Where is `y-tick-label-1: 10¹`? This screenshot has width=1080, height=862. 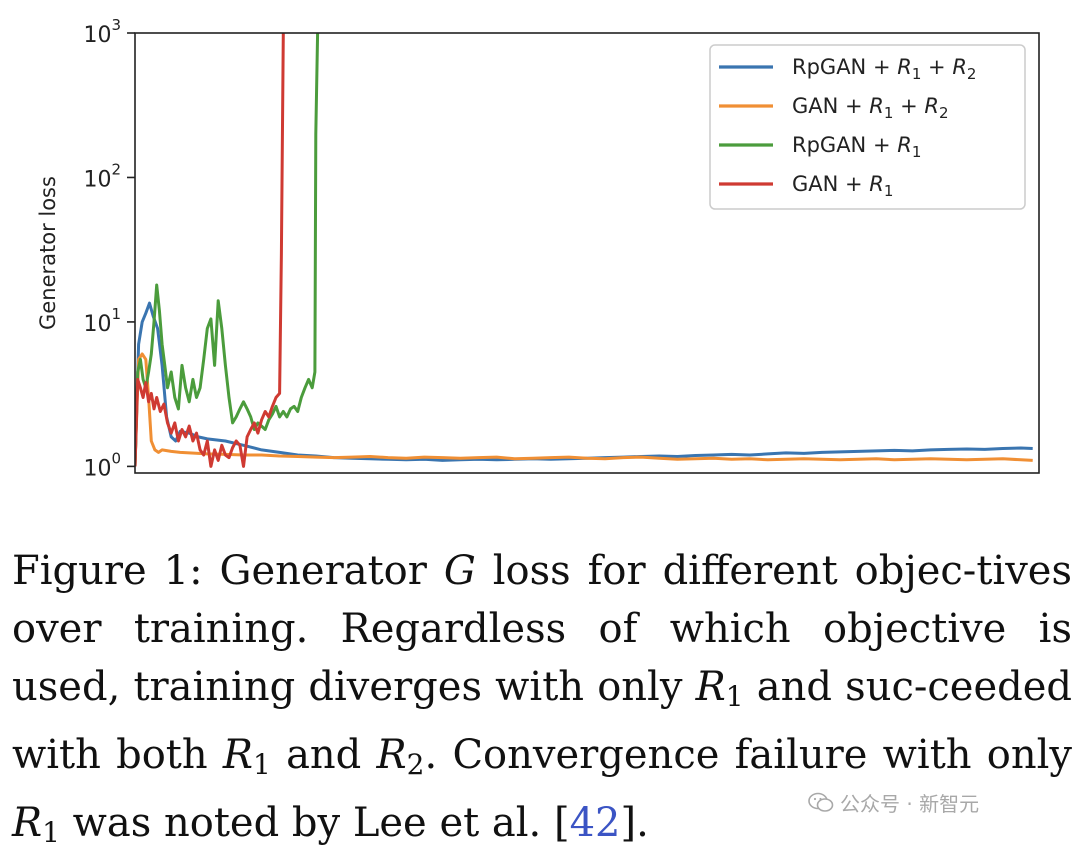 y-tick-label-1: 10¹ is located at coordinates (102, 321).